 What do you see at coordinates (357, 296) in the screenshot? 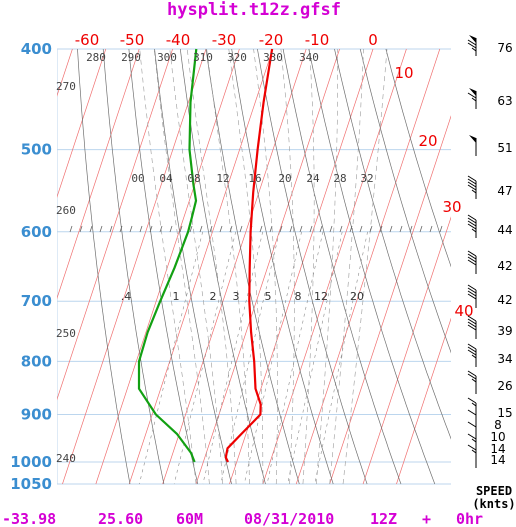
I see `mixing-label-20: 20` at bounding box center [357, 296].